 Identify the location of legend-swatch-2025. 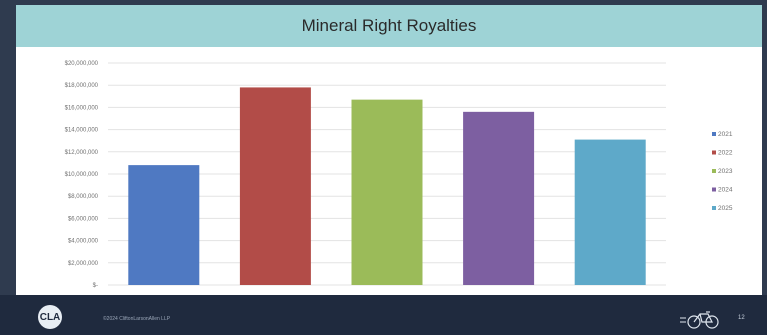
(714, 208).